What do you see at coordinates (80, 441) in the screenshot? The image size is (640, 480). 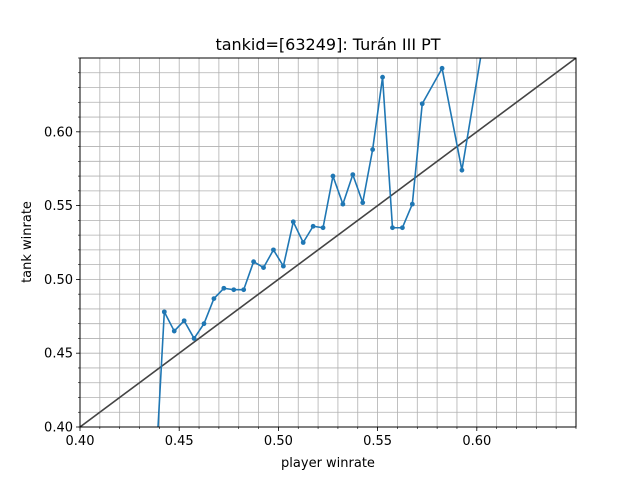 I see `x-tick-label: 0.40` at bounding box center [80, 441].